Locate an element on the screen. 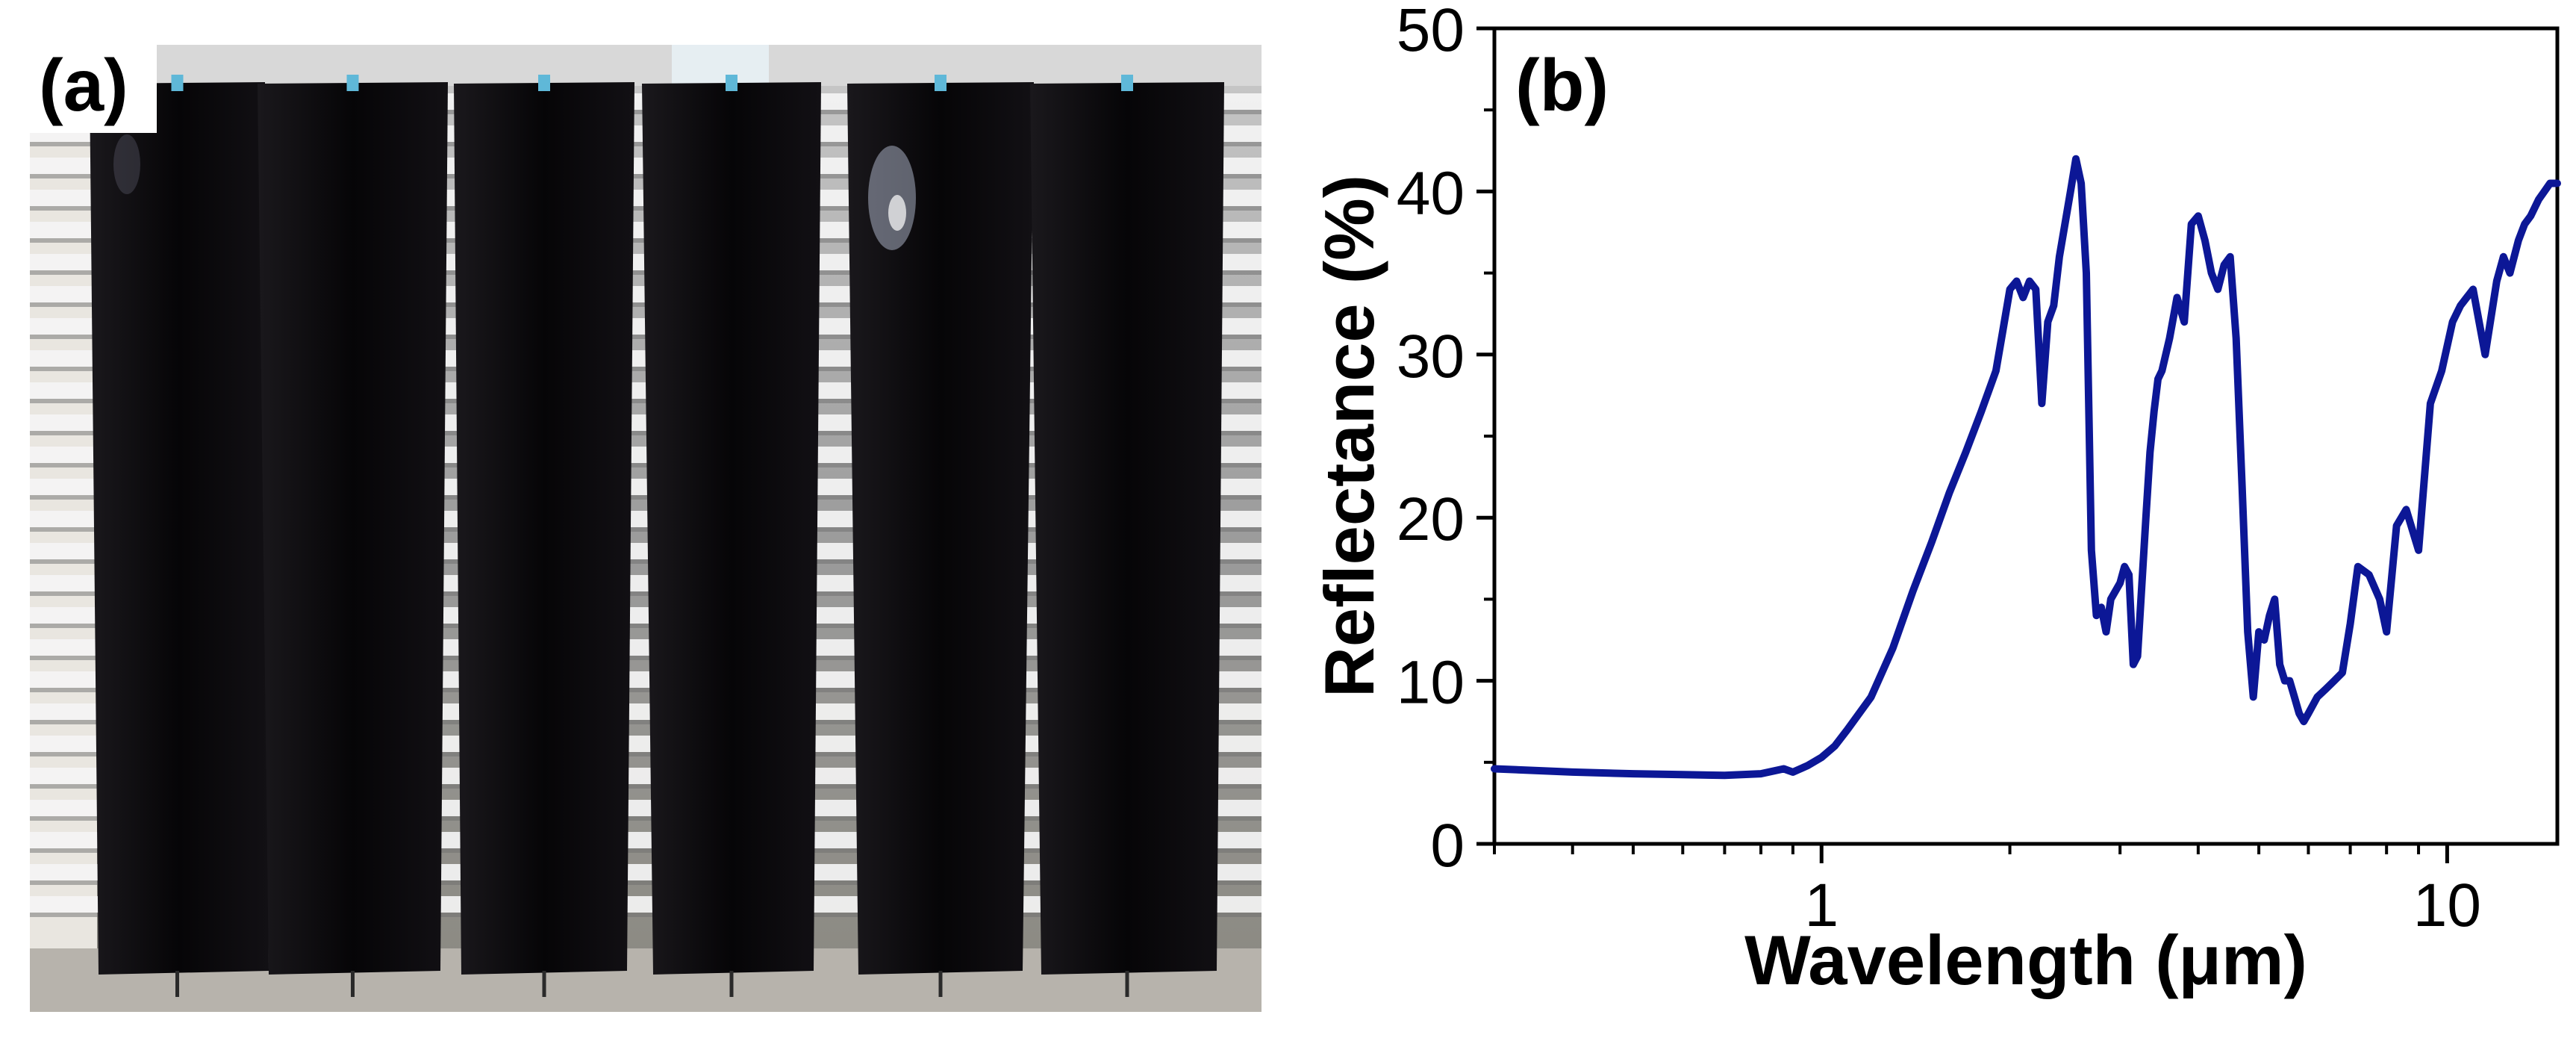 The height and width of the screenshot is (1044, 2576). x-tick-label: 1 is located at coordinates (1821, 905).